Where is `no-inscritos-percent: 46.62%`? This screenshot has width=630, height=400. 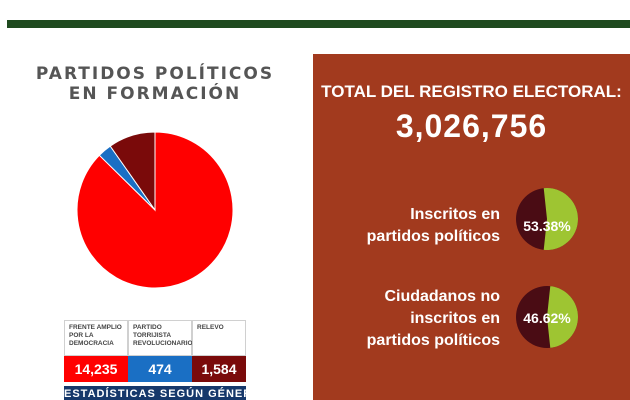
no-inscritos-percent: 46.62% is located at coordinates (547, 318).